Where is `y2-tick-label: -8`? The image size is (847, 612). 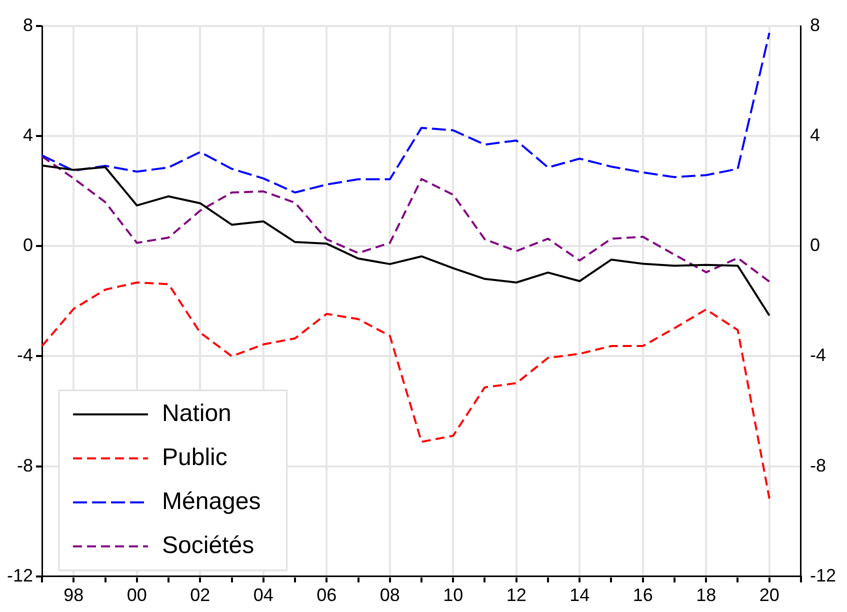 y2-tick-label: -8 is located at coordinates (818, 465).